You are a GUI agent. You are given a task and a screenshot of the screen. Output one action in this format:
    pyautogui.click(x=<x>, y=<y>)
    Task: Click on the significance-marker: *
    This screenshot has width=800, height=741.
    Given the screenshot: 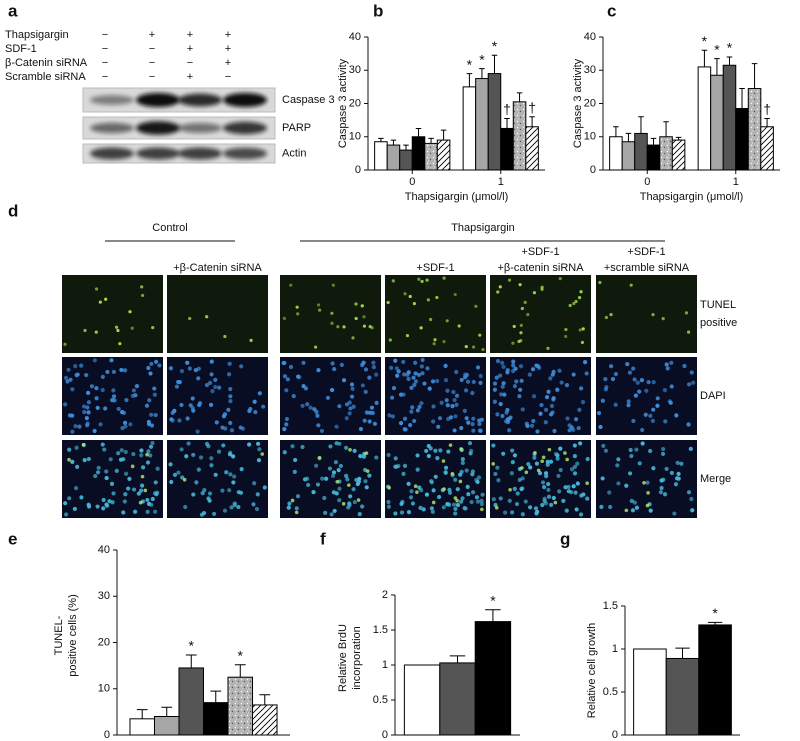 What is the action you would take?
    pyautogui.click(x=495, y=46)
    